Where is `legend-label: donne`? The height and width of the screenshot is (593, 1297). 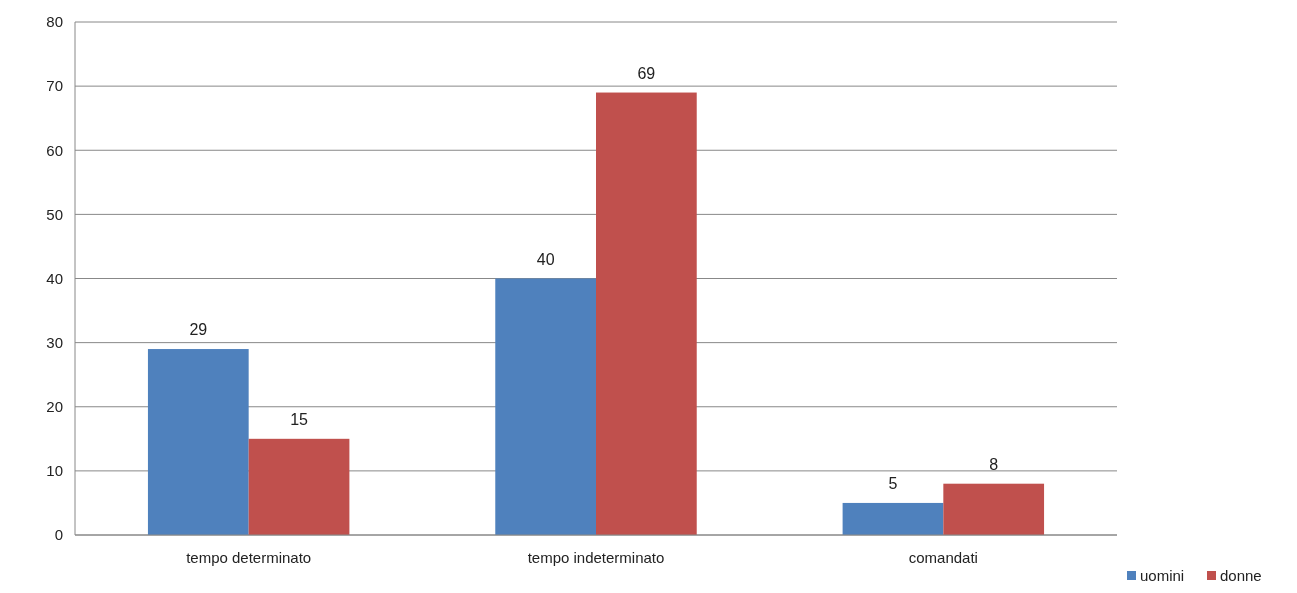
legend-label: donne is located at coordinates (1241, 575).